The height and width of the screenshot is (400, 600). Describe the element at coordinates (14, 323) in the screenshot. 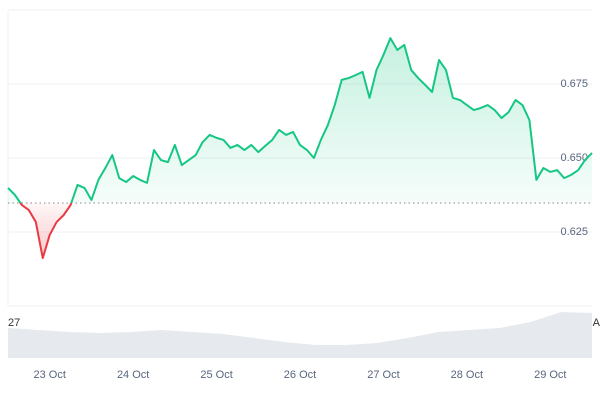

I see `annotation: 27` at that location.